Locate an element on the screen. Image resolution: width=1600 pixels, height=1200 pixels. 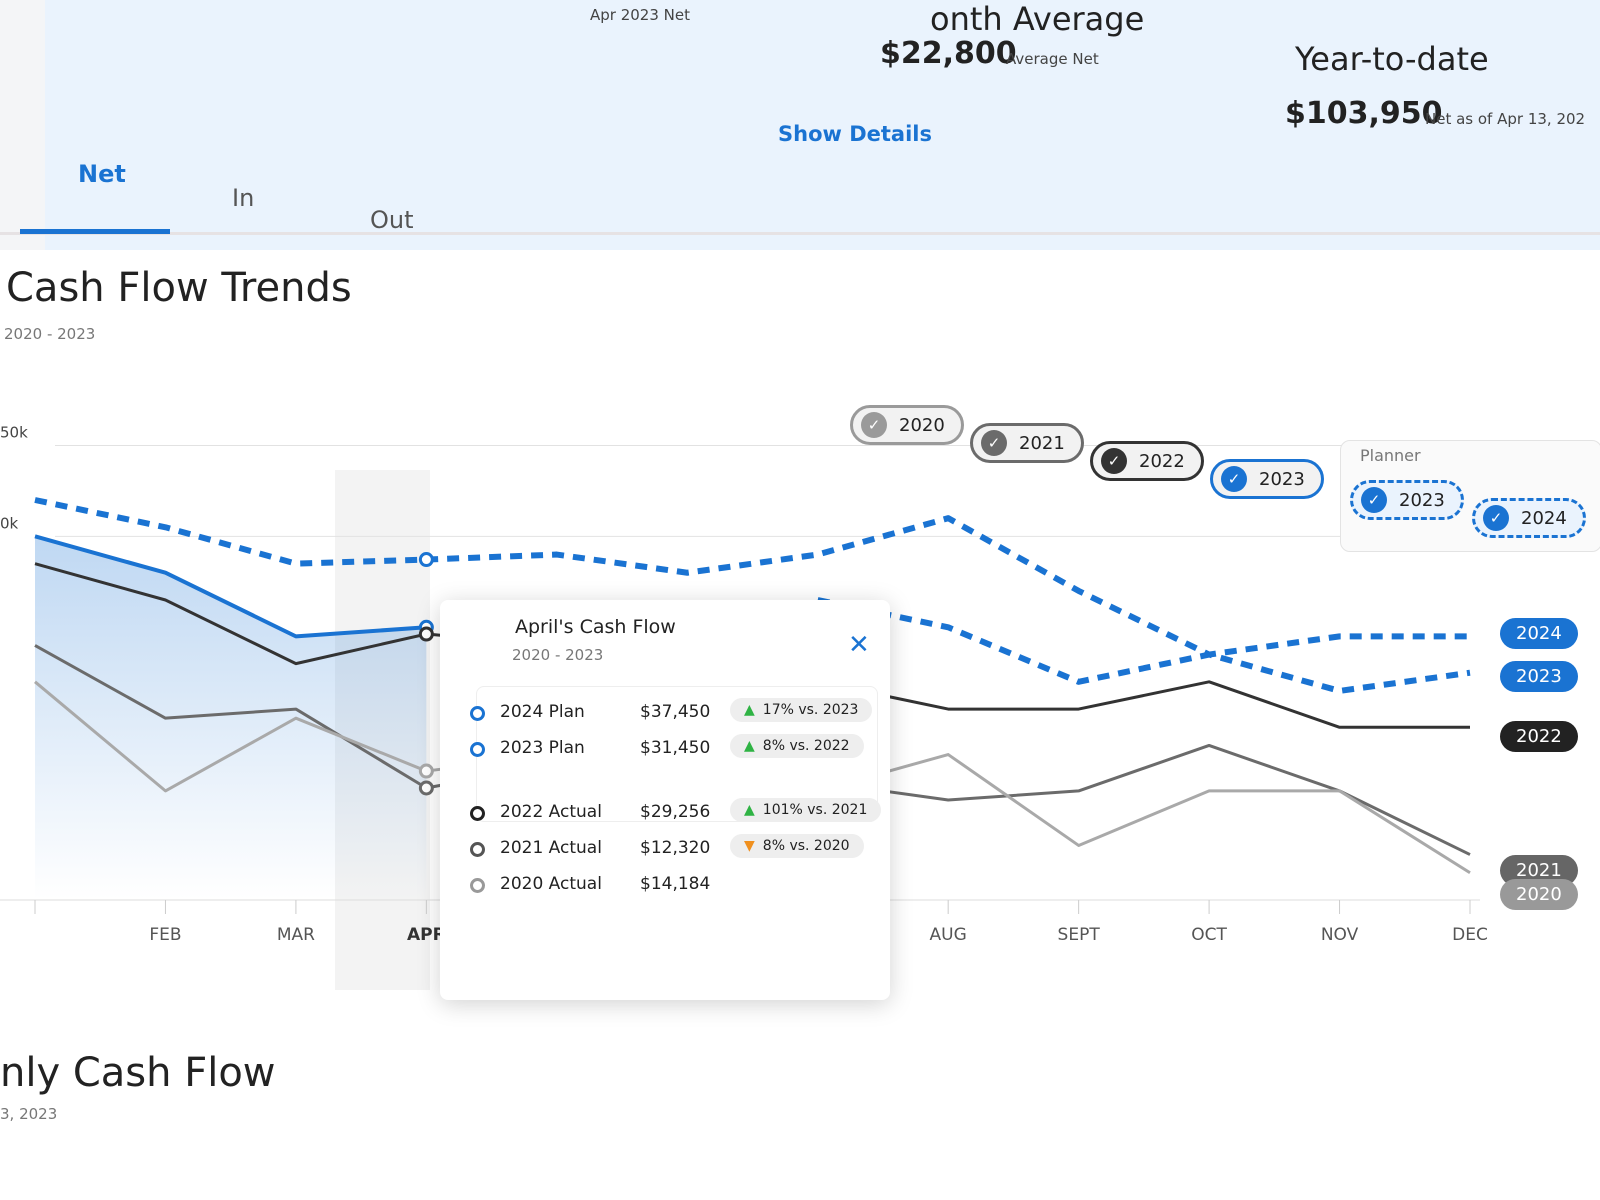
summary-label: Net as of Apr 13, 202 is located at coordinates (1505, 119).